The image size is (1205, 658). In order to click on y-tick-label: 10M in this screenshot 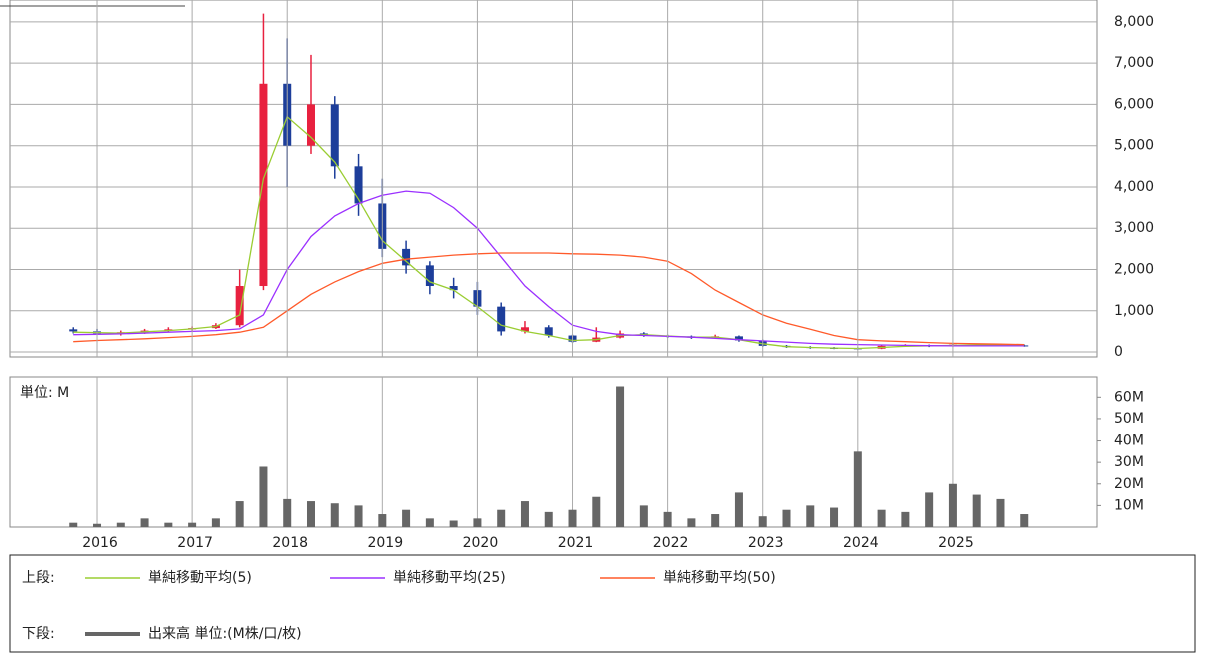, I will do `click(1129, 505)`.